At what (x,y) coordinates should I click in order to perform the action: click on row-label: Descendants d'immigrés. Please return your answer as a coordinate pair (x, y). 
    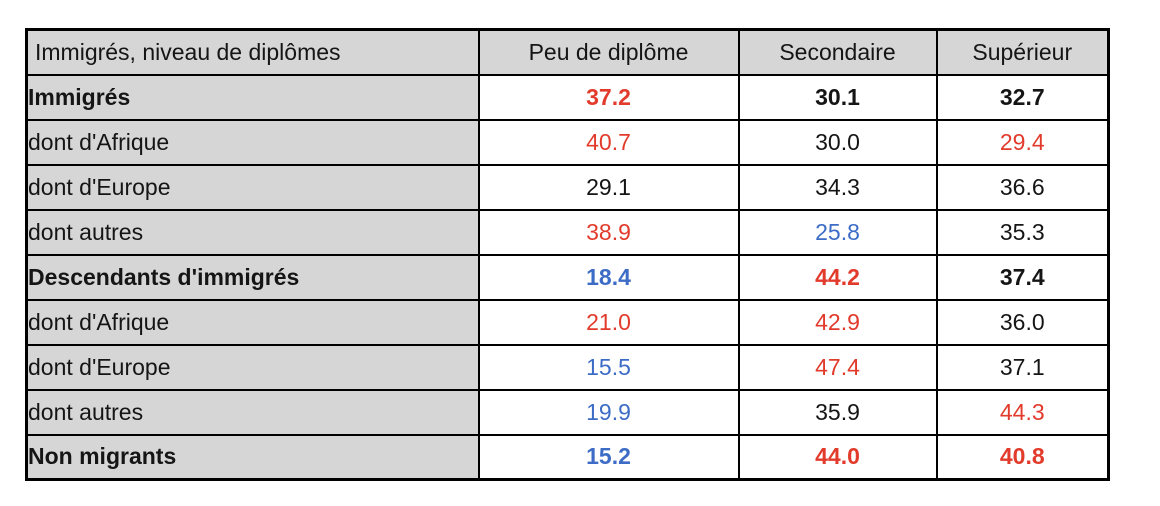
    Looking at the image, I should click on (252, 277).